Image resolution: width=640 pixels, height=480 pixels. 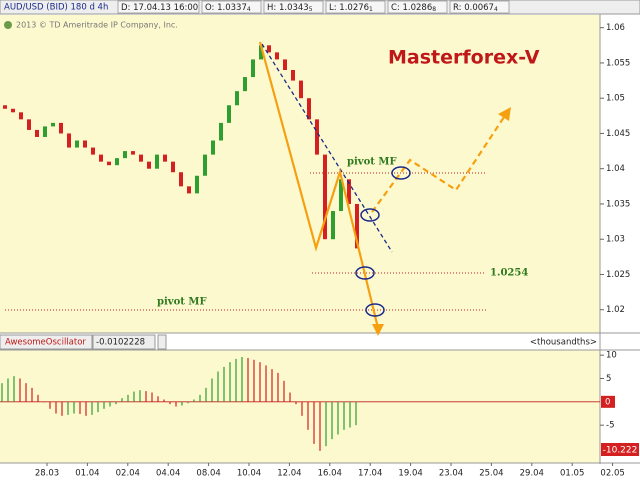 I want to click on y-tick-label: -5, so click(x=610, y=426).